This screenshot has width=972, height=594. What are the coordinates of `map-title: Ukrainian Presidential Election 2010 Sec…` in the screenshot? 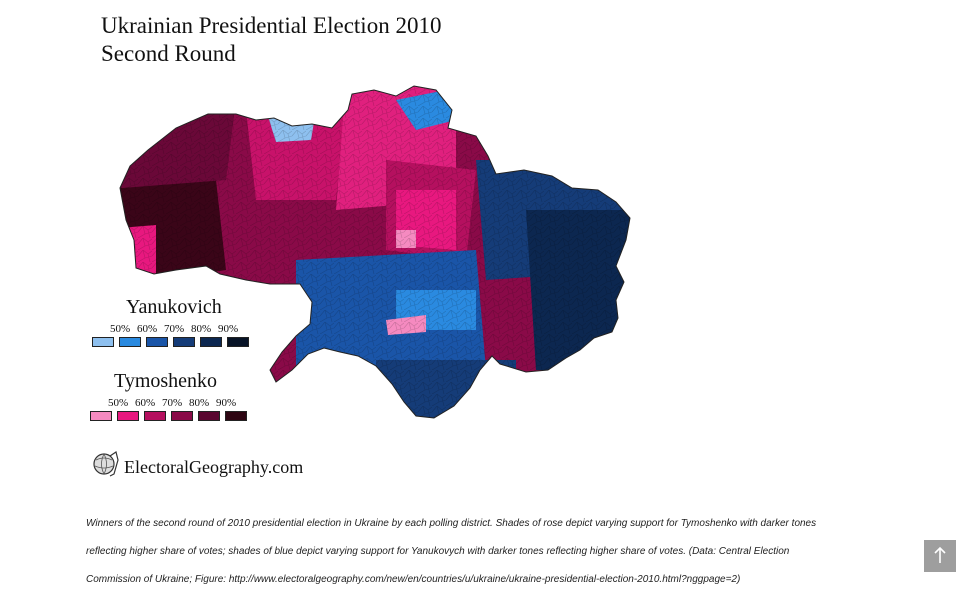 It's located at (271, 40).